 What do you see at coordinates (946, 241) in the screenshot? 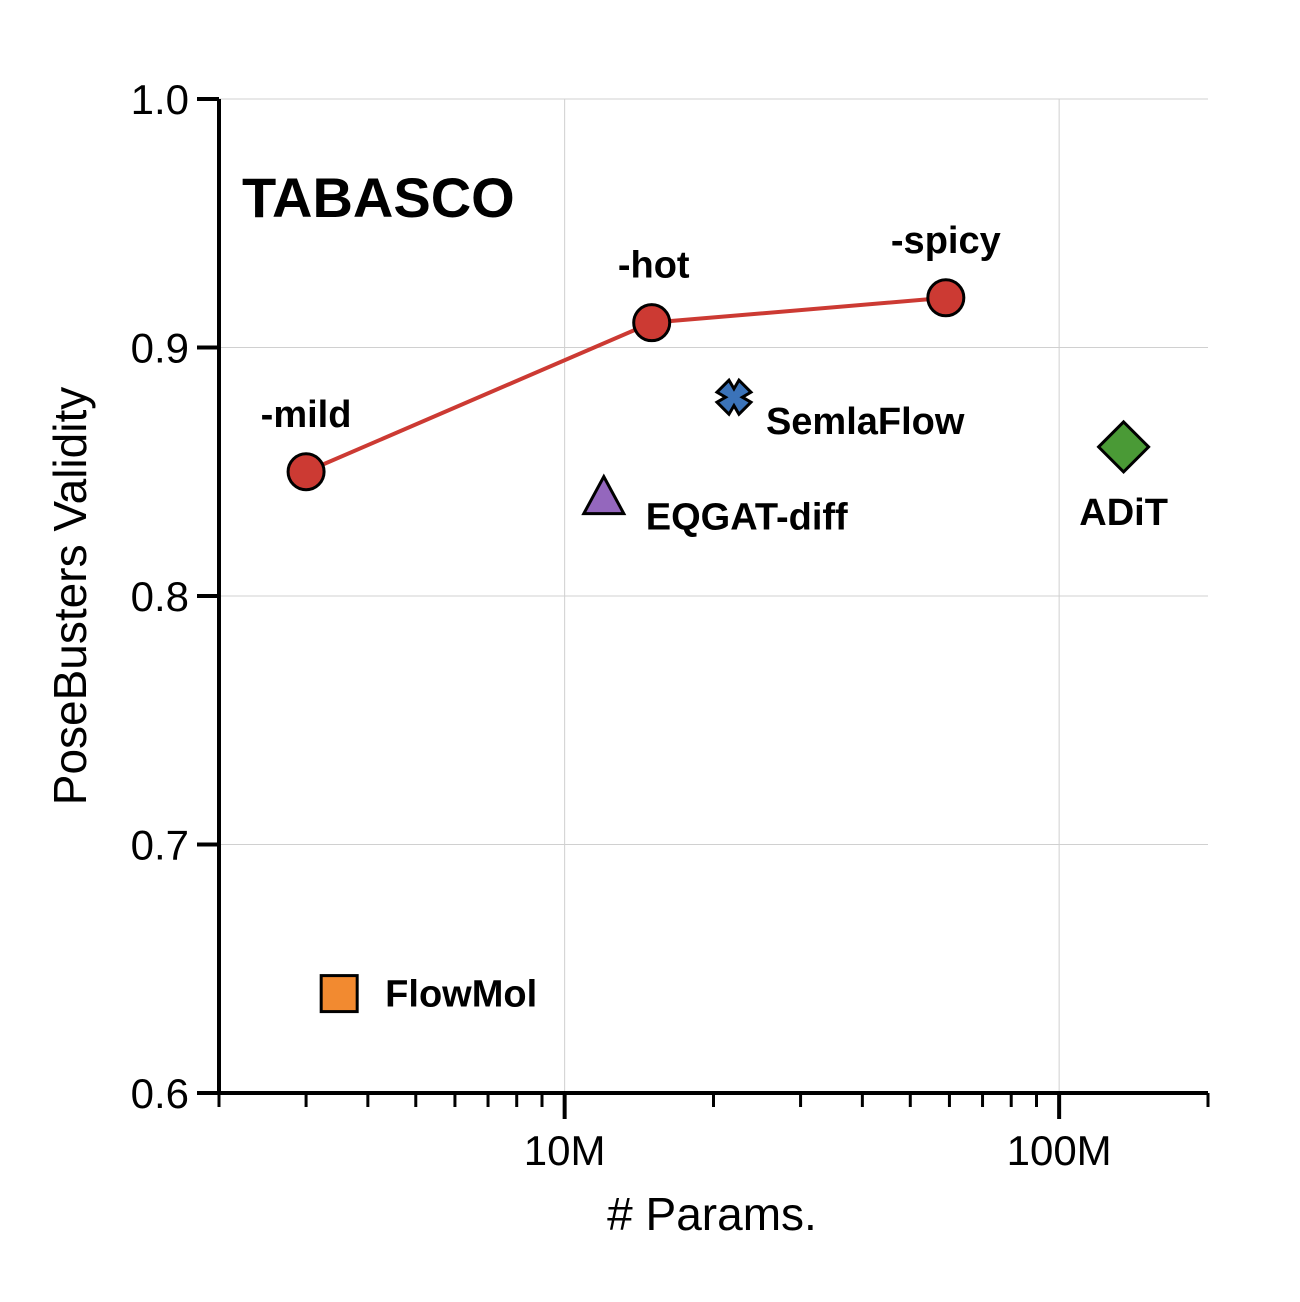
I see `point-label: -spicy` at bounding box center [946, 241].